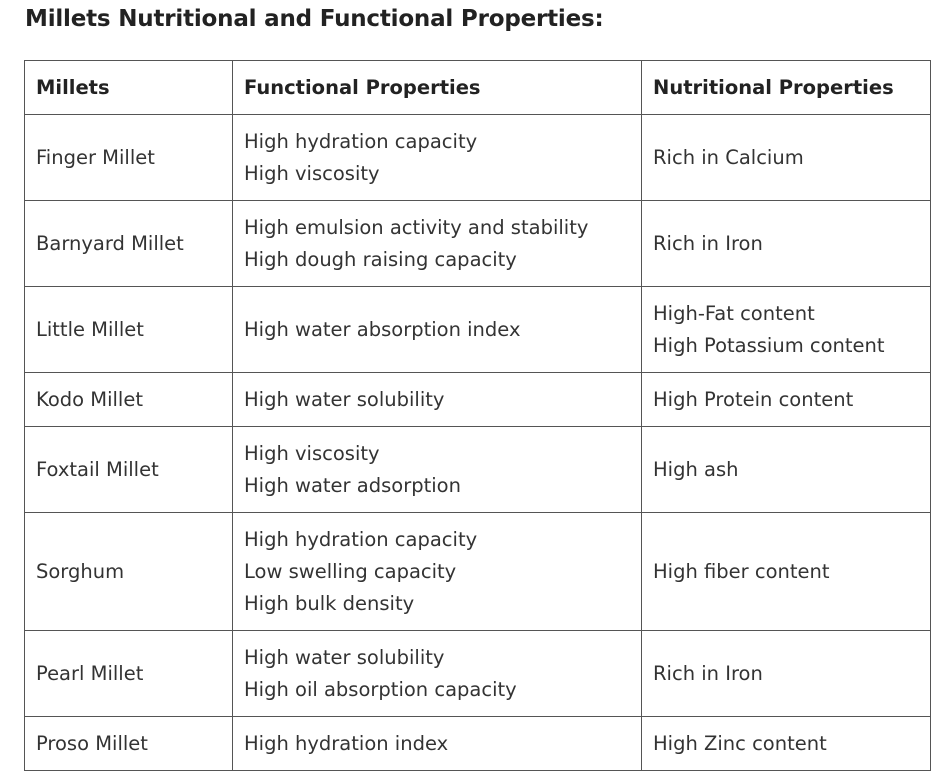 The height and width of the screenshot is (783, 952). I want to click on functional-properties-cell: High water absorption index, so click(437, 329).